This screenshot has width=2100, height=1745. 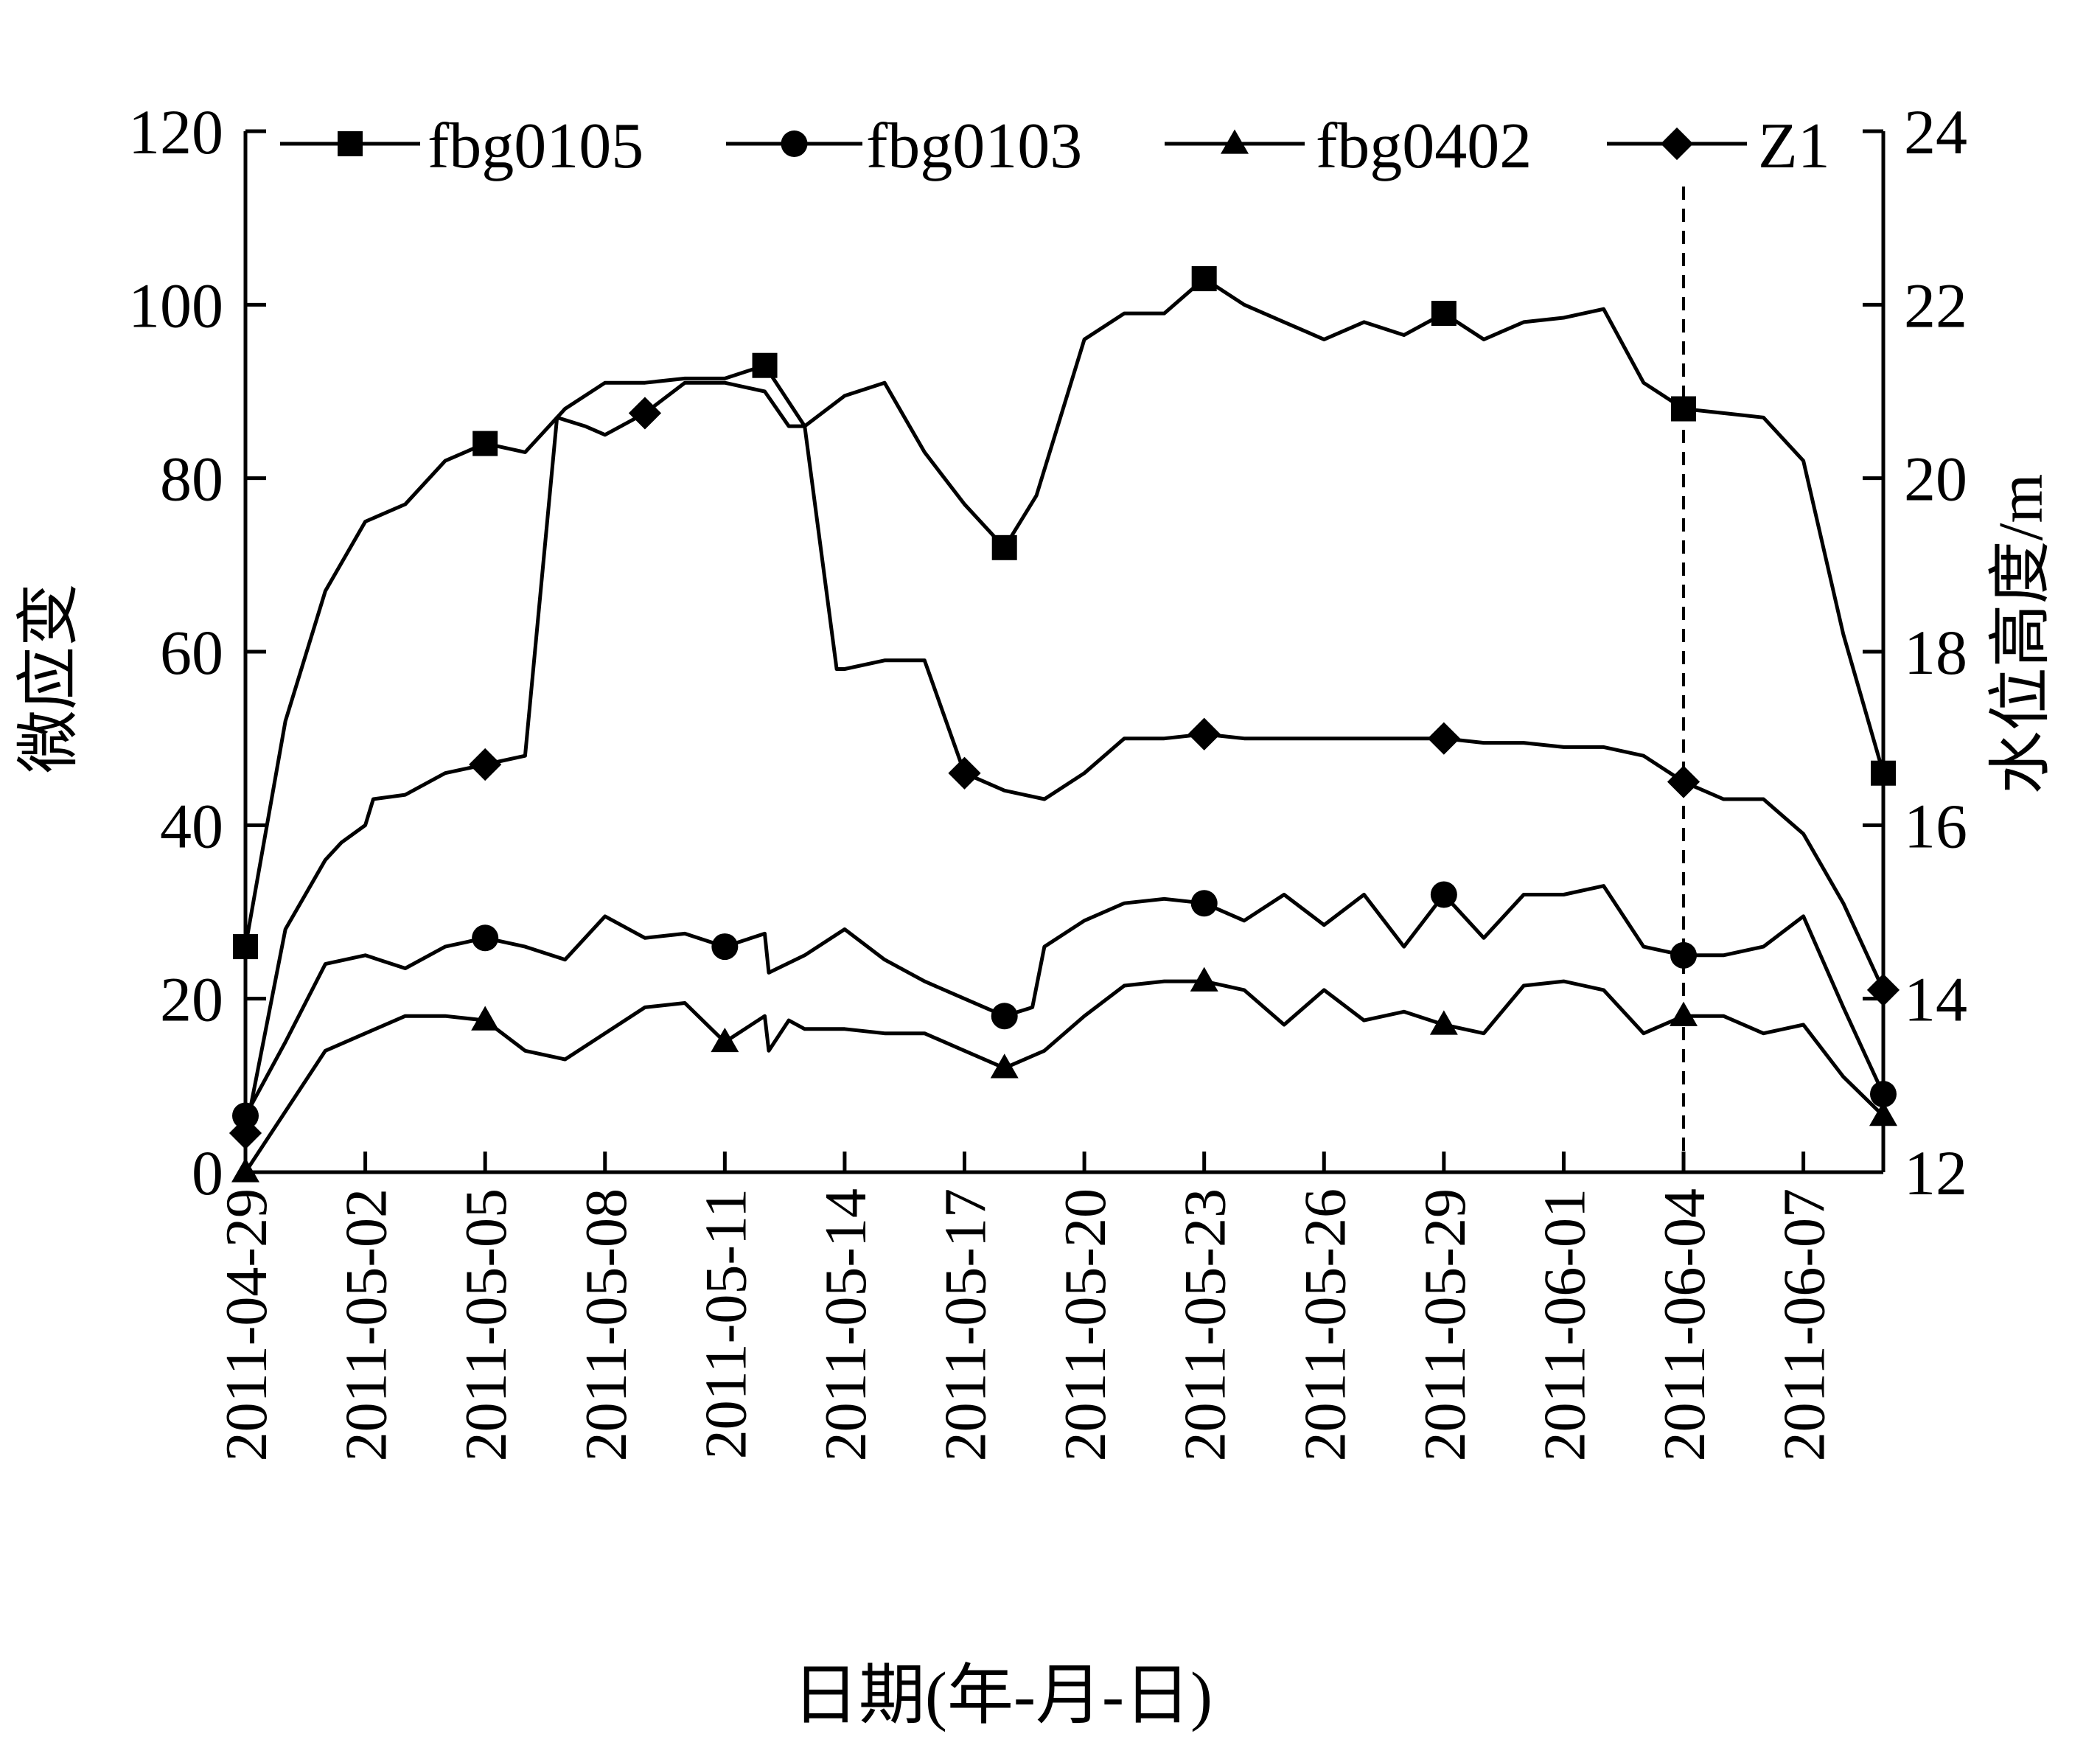 What do you see at coordinates (1935, 652) in the screenshot?
I see `y2-tick-label: 18` at bounding box center [1935, 652].